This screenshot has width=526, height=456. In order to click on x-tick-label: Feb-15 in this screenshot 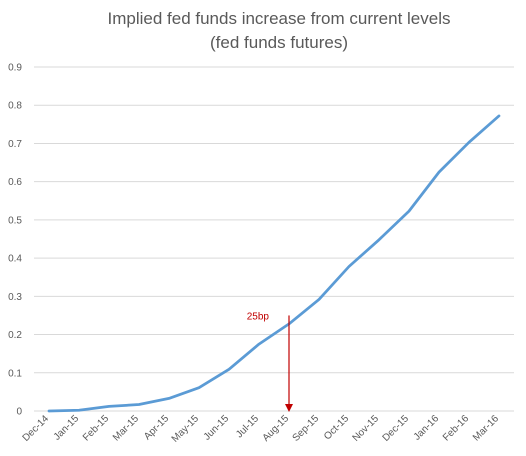, I will do `click(96, 428)`.